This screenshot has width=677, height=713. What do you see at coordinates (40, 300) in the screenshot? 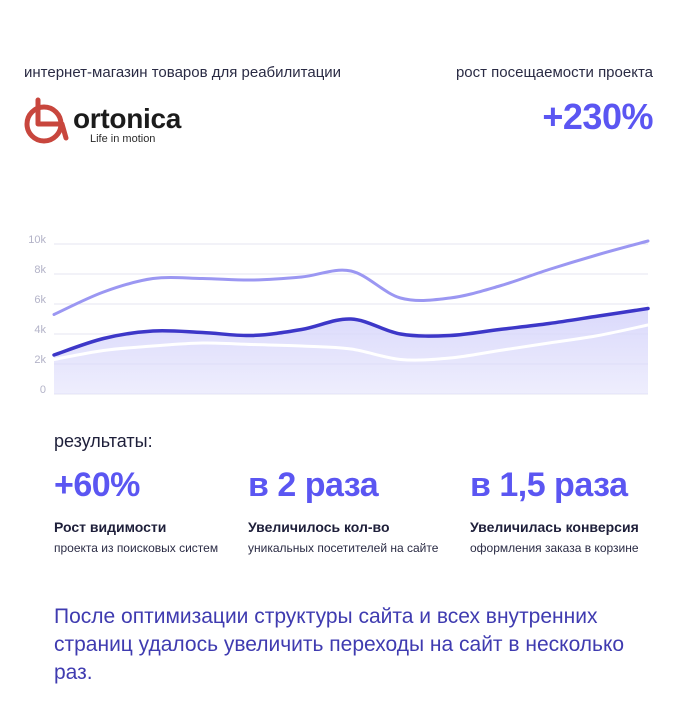
I see `y-tick-label: 6k` at bounding box center [40, 300].